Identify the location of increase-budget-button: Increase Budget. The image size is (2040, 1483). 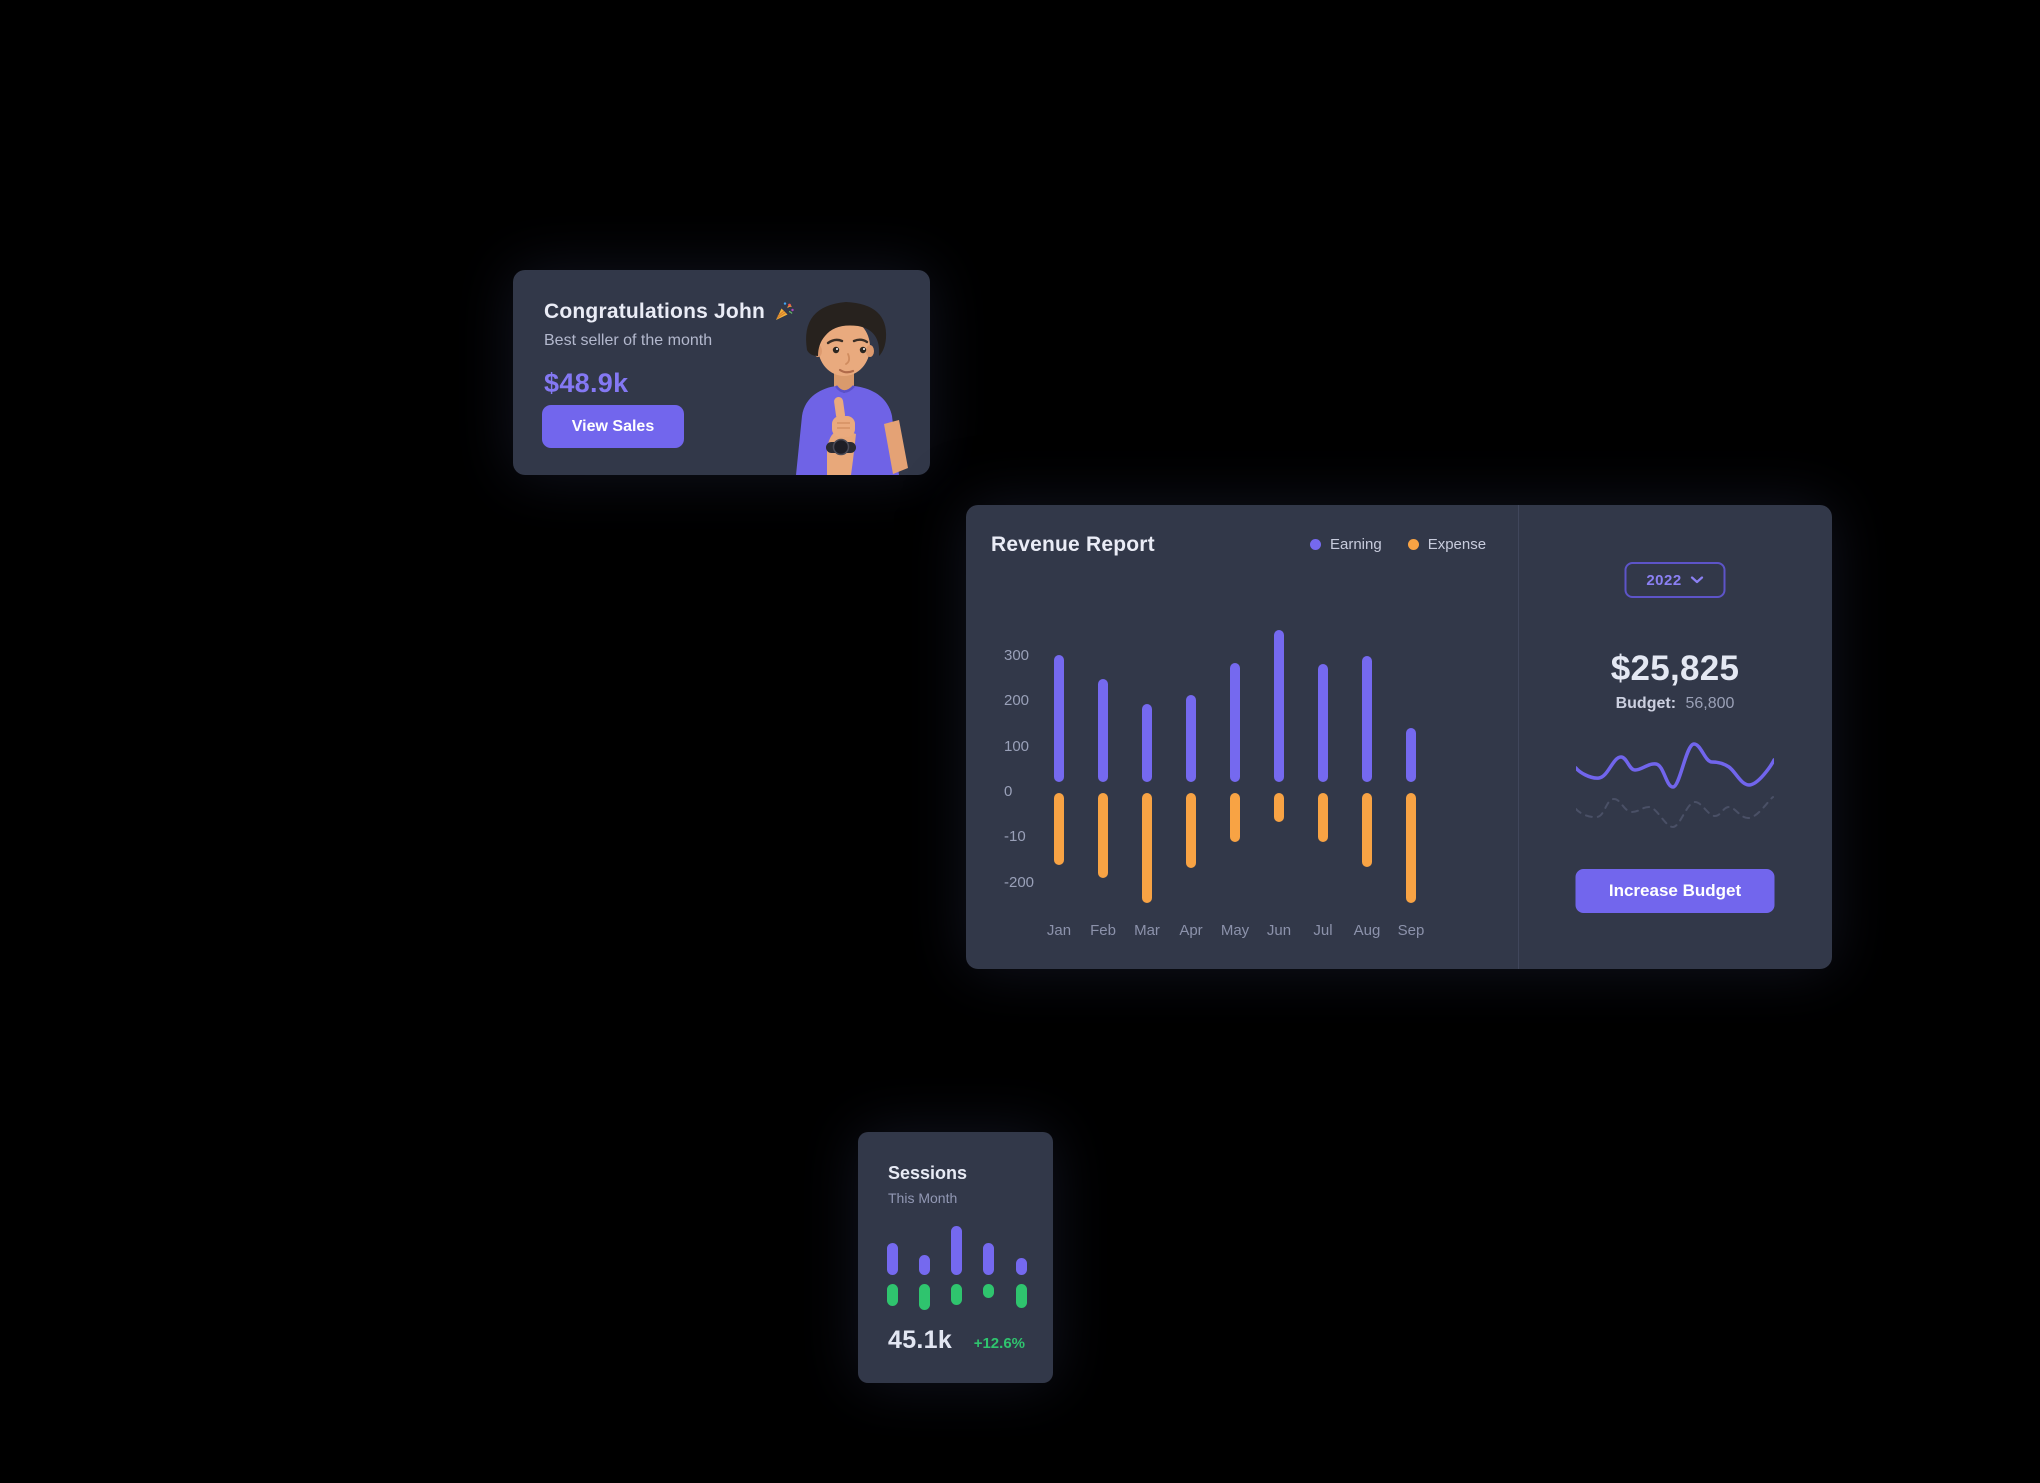
(1675, 891).